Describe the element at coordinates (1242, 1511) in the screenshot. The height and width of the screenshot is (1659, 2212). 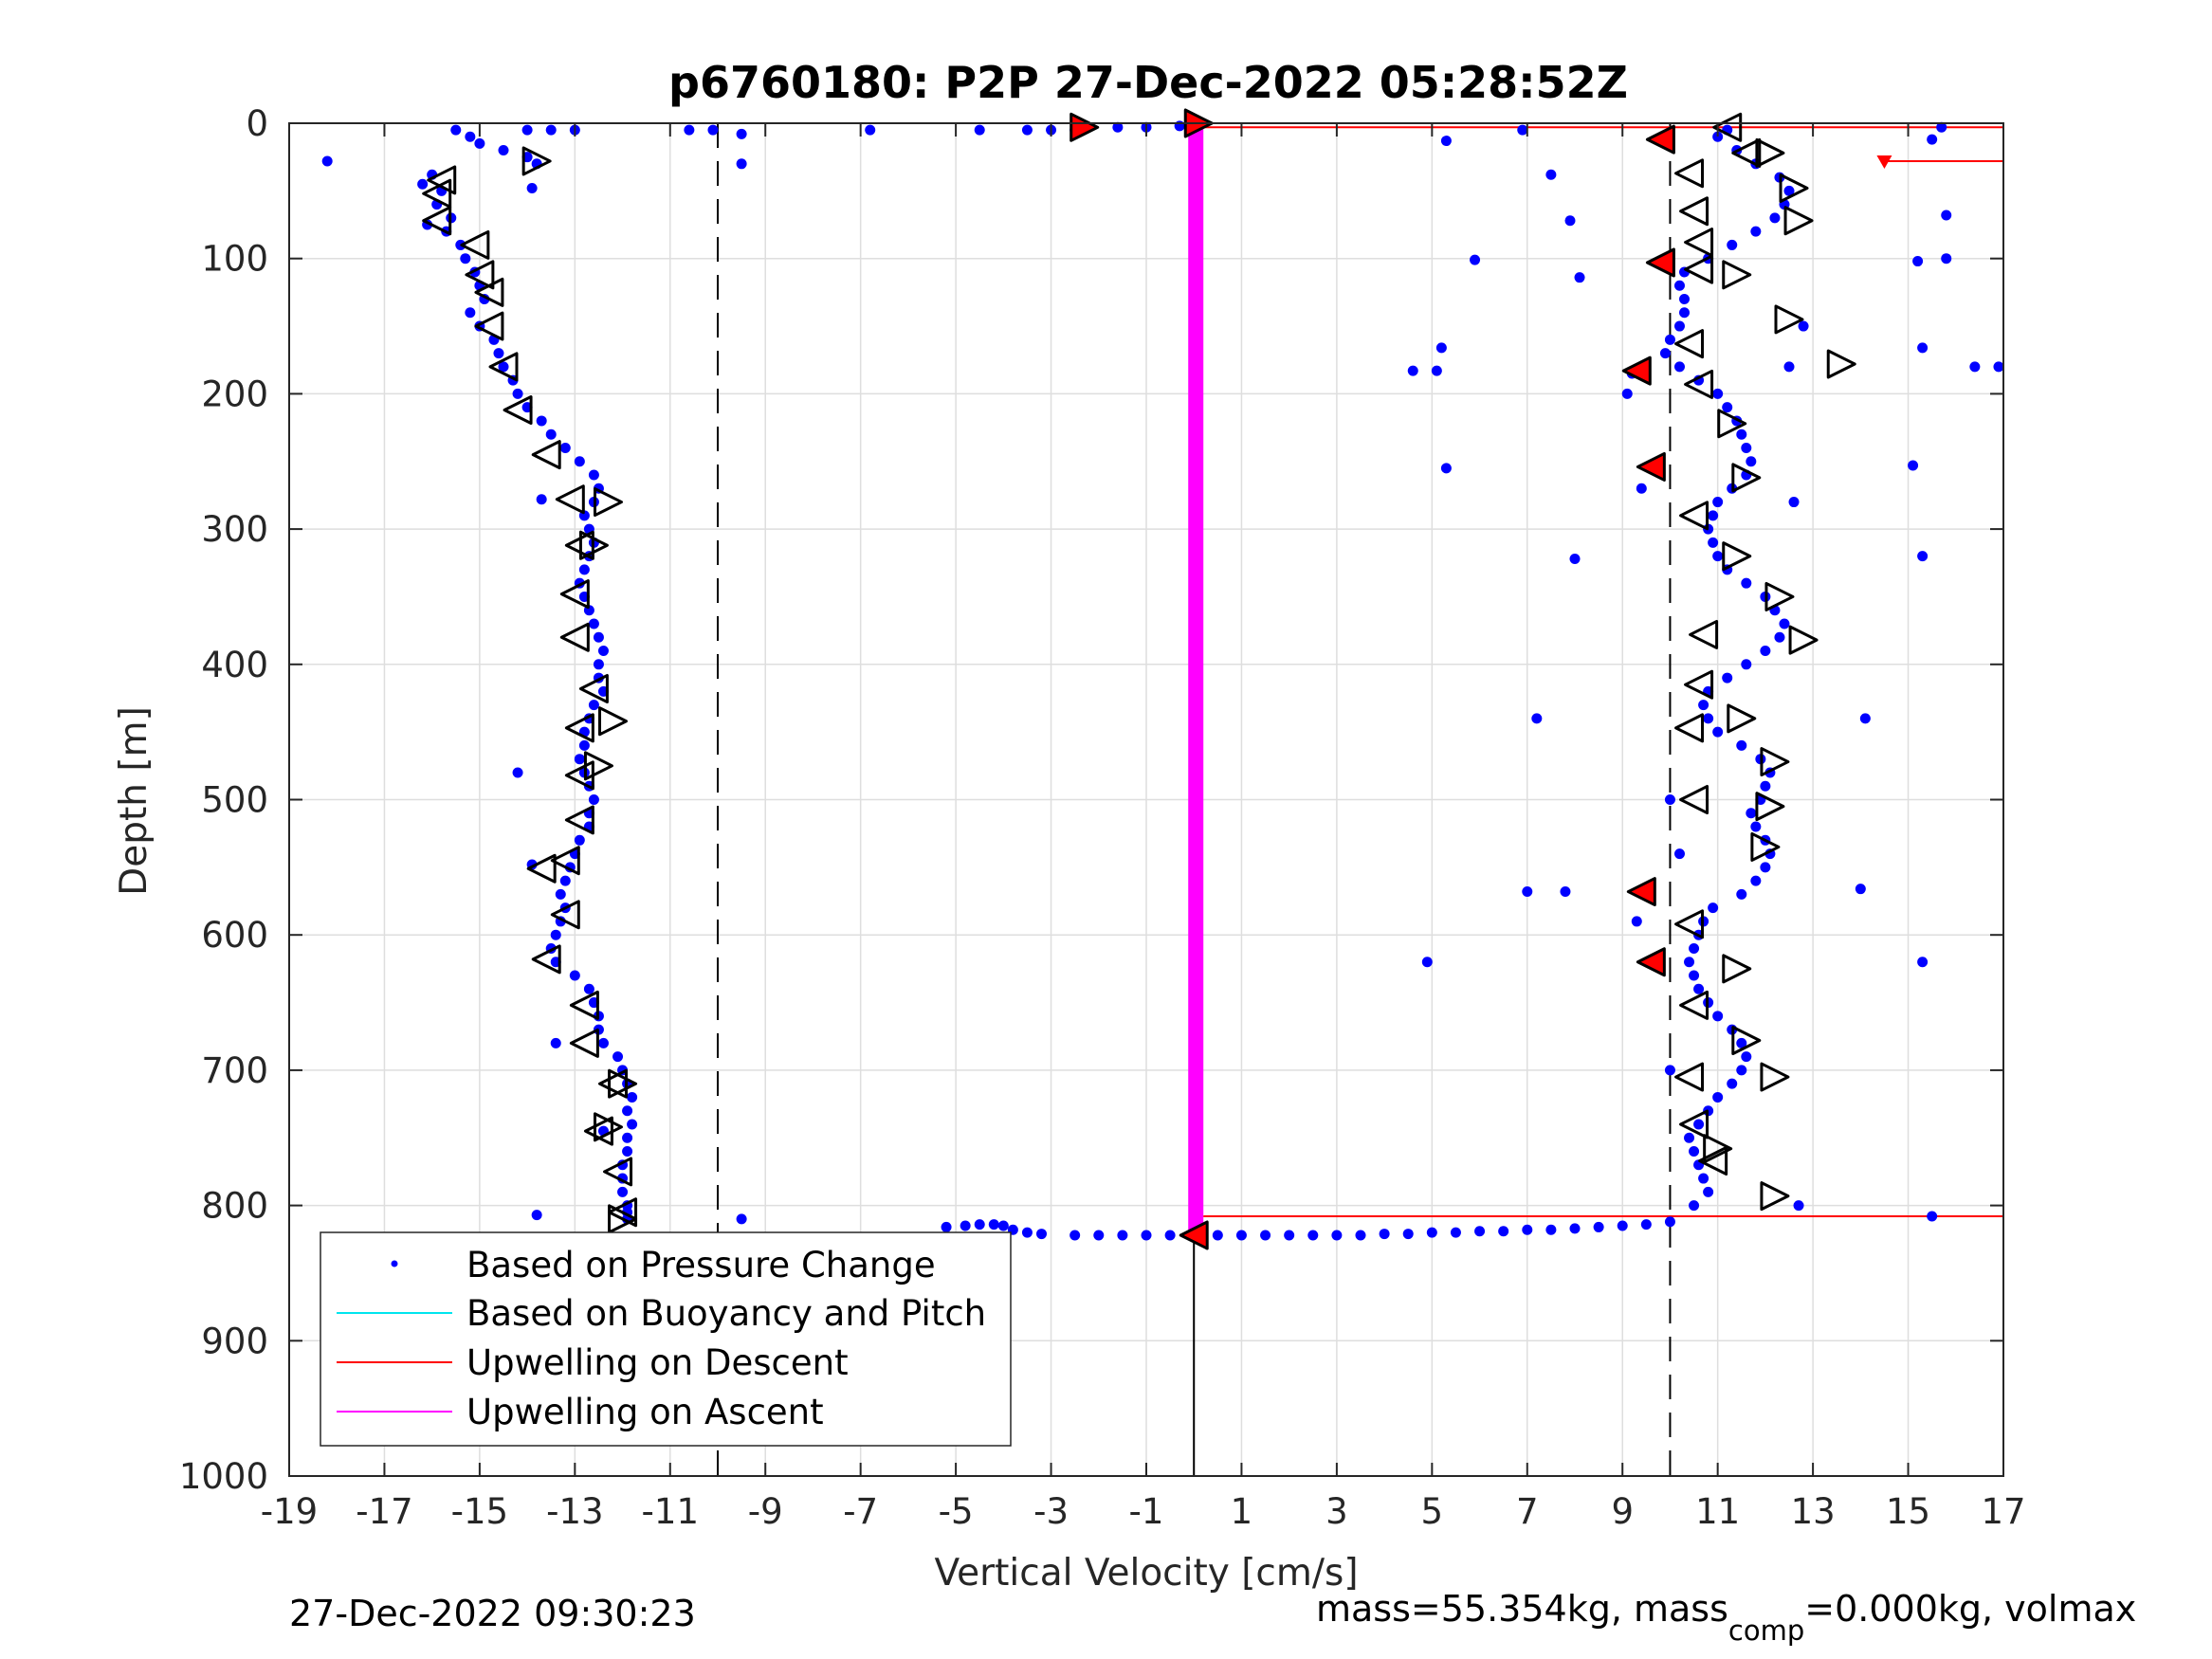
I see `x-tick-label: 1` at that location.